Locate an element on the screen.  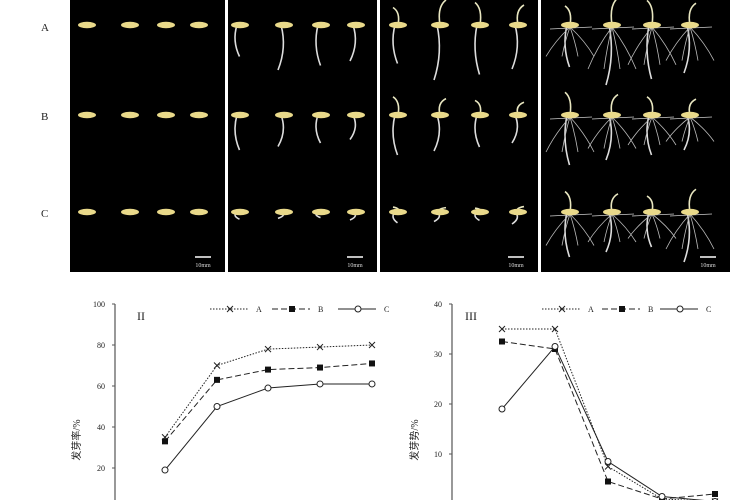
series-A is located at coordinates (608, 412).